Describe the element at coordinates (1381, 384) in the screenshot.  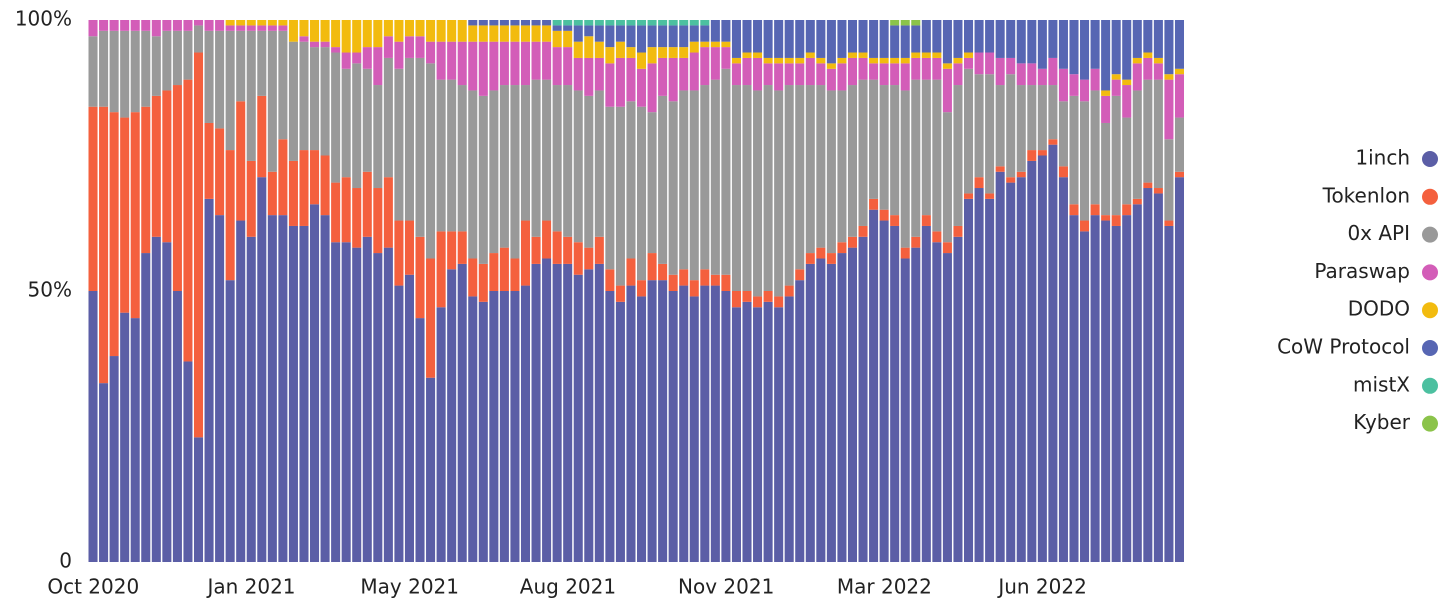
I see `legend-label: mistX` at that location.